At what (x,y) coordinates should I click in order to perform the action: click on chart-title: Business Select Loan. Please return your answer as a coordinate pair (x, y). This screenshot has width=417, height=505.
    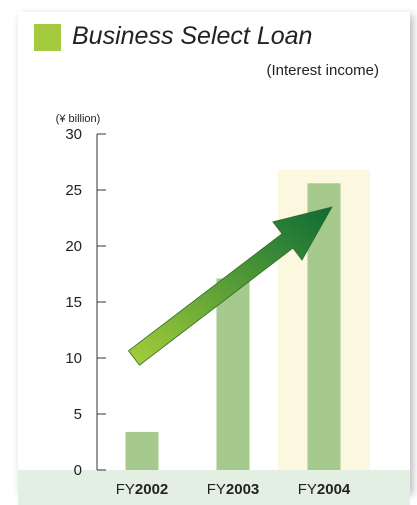
    Looking at the image, I should click on (192, 36).